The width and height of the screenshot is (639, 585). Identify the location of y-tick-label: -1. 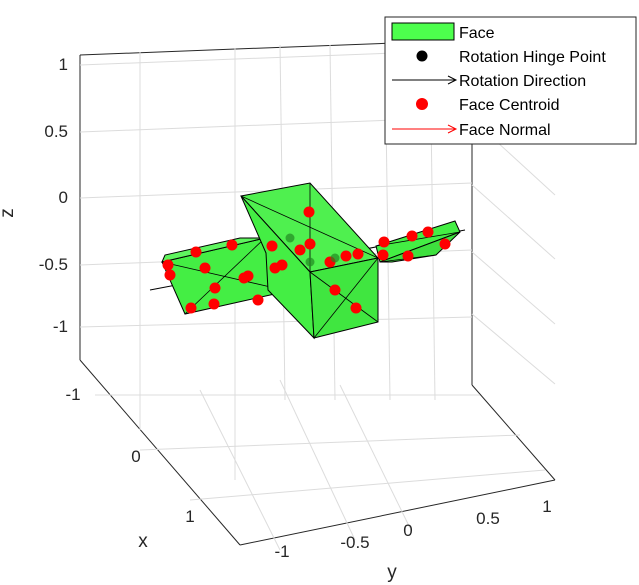
(281, 551).